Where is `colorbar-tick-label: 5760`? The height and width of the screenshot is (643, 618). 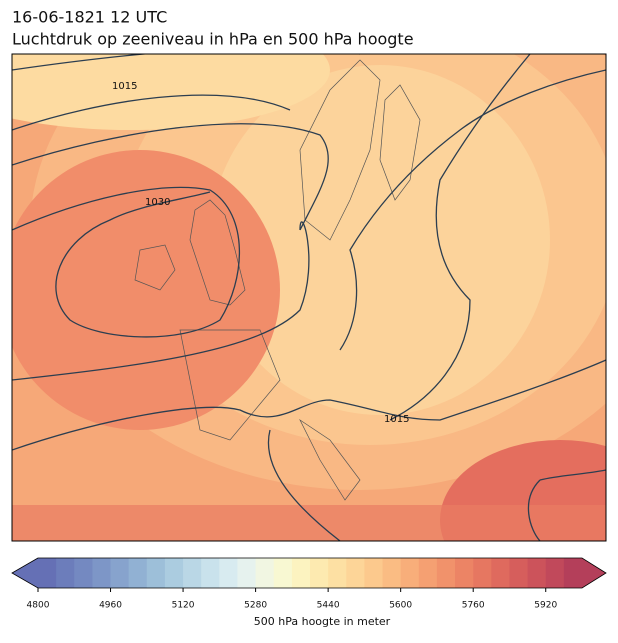
colorbar-tick-label: 5760 is located at coordinates (473, 606).